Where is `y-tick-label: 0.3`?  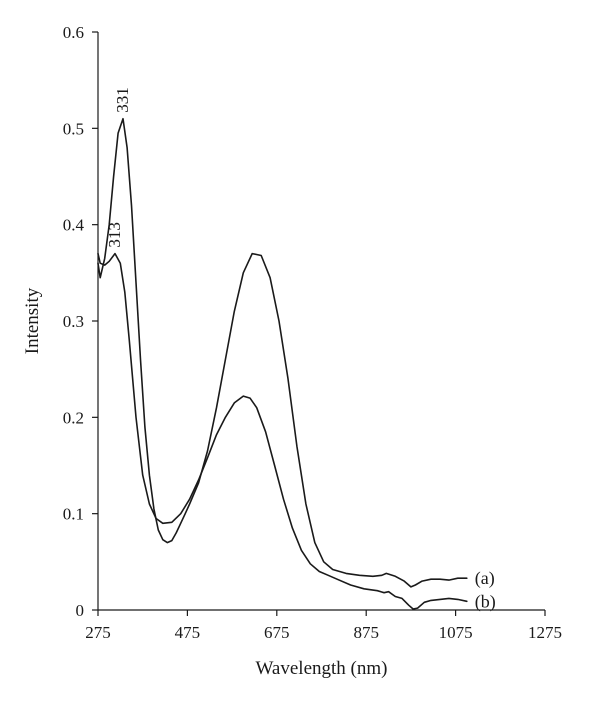 y-tick-label: 0.3 is located at coordinates (73, 321).